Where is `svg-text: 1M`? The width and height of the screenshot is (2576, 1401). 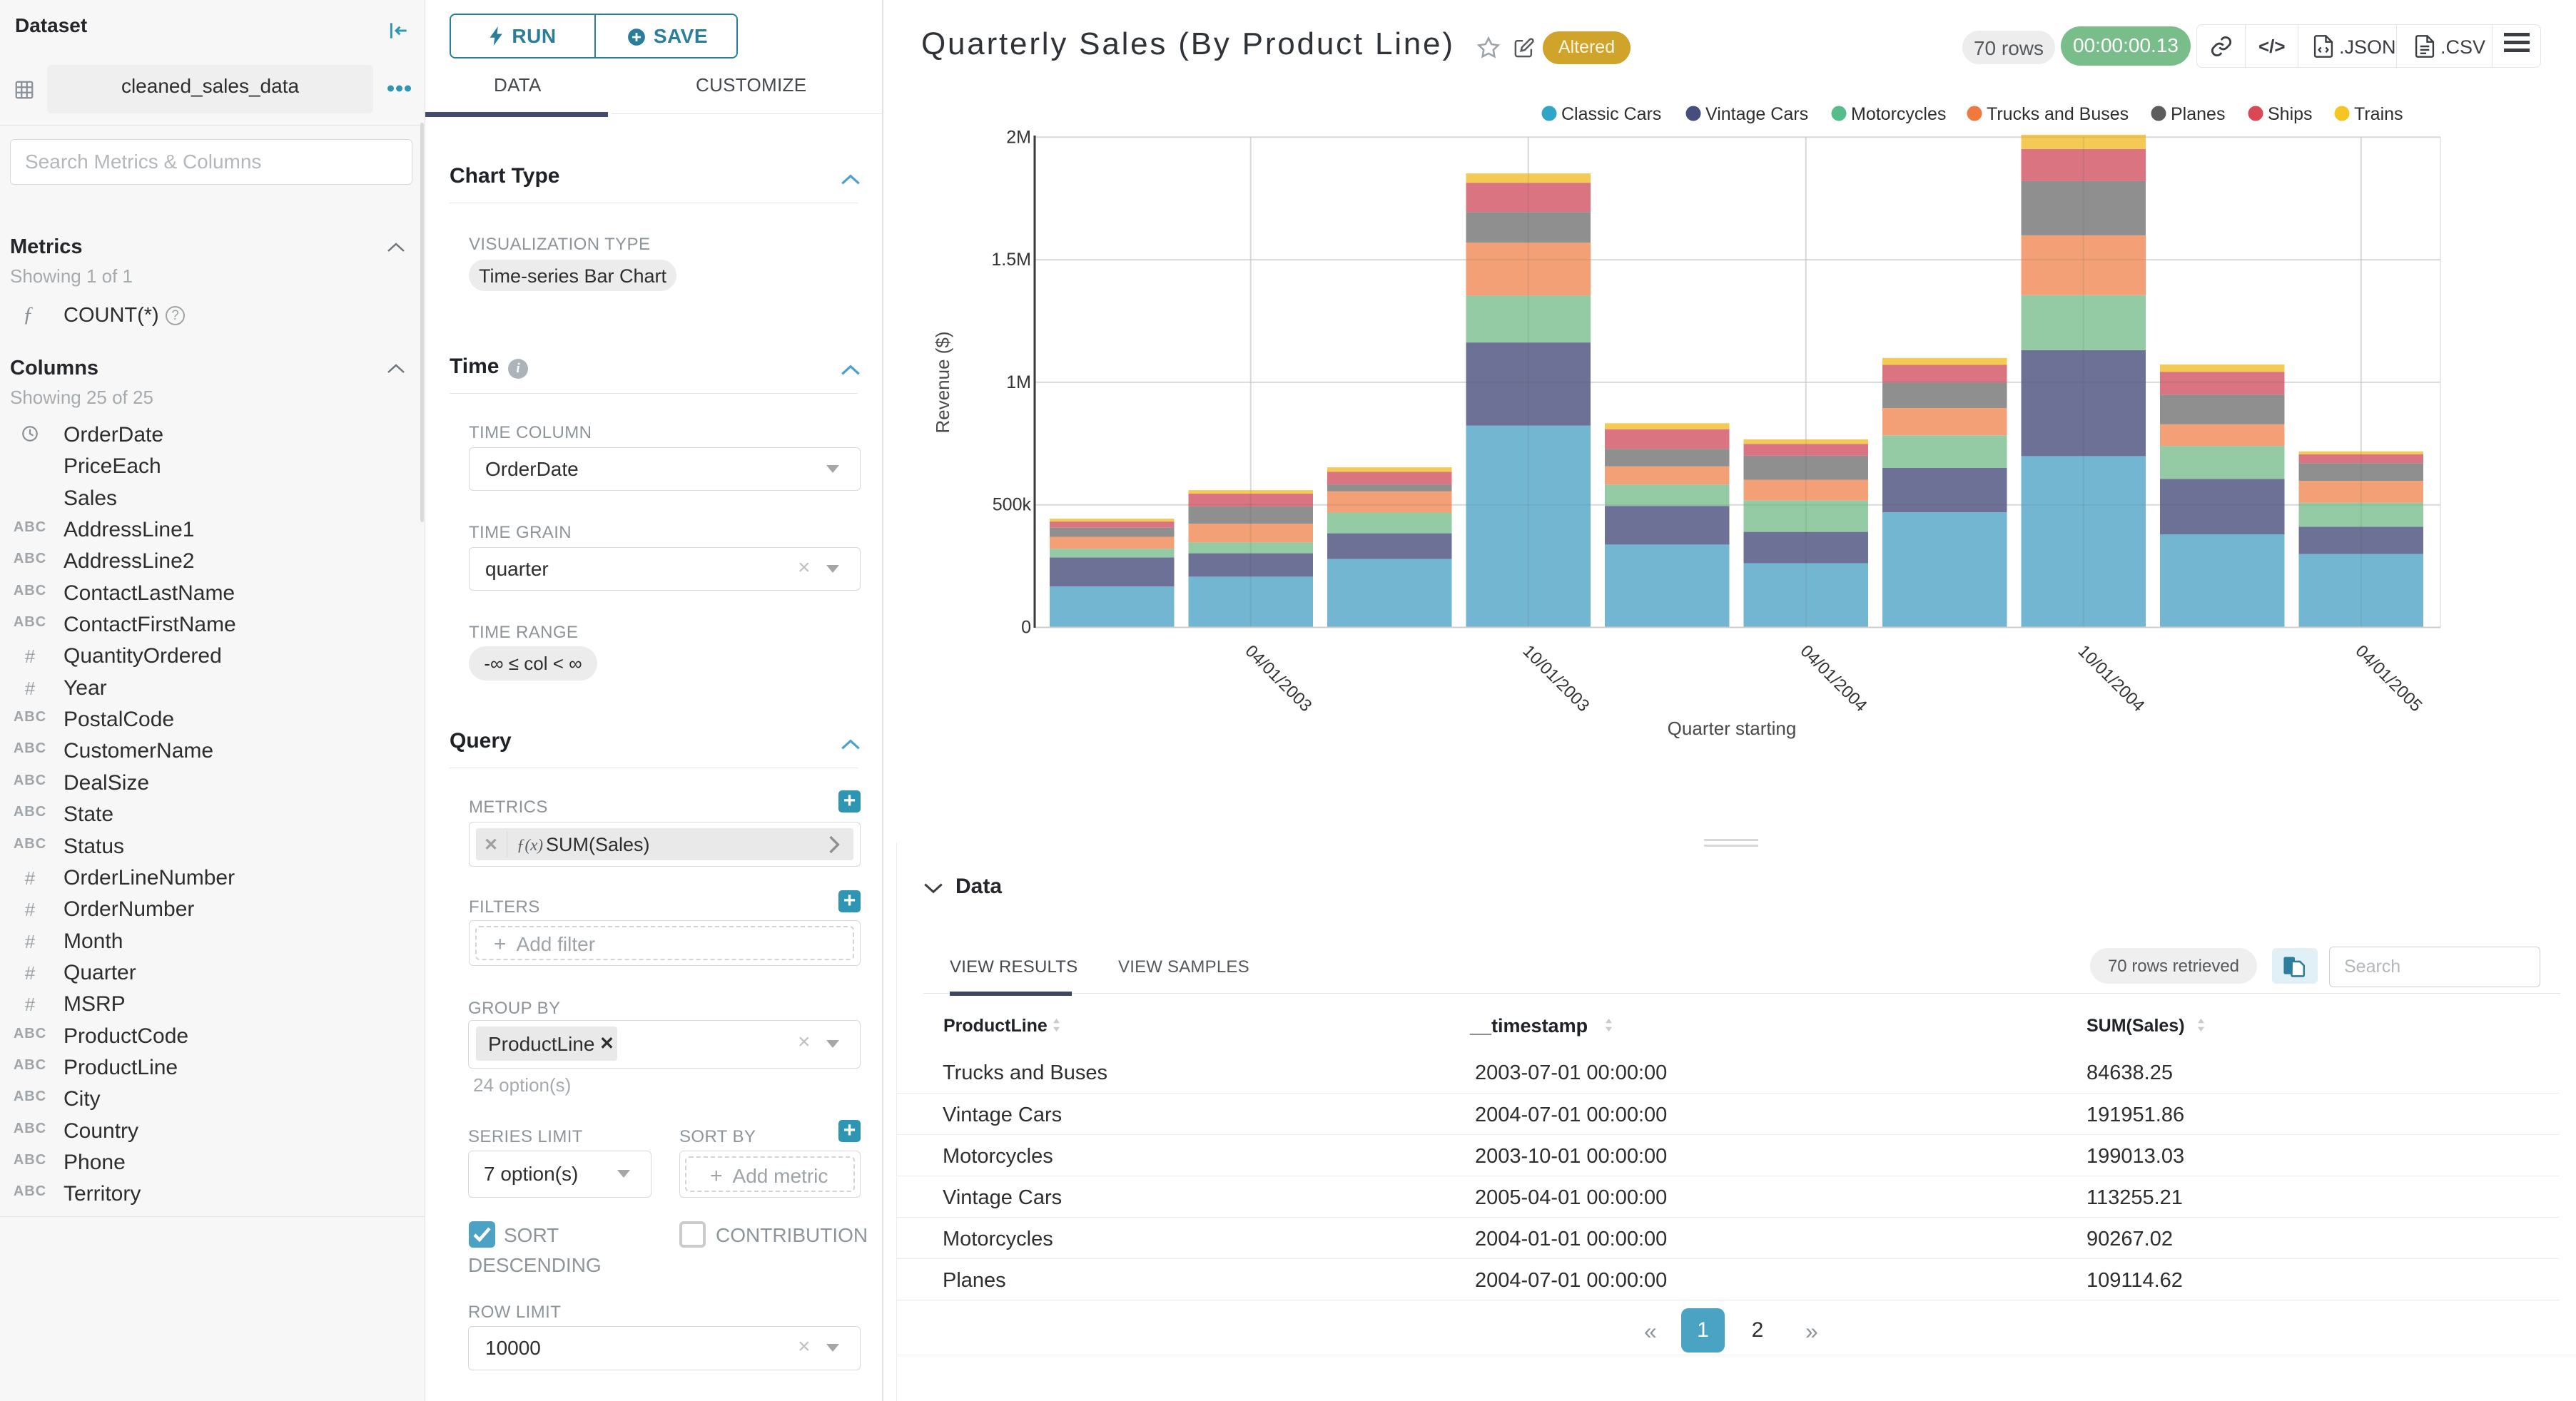
svg-text: 1M is located at coordinates (1019, 382).